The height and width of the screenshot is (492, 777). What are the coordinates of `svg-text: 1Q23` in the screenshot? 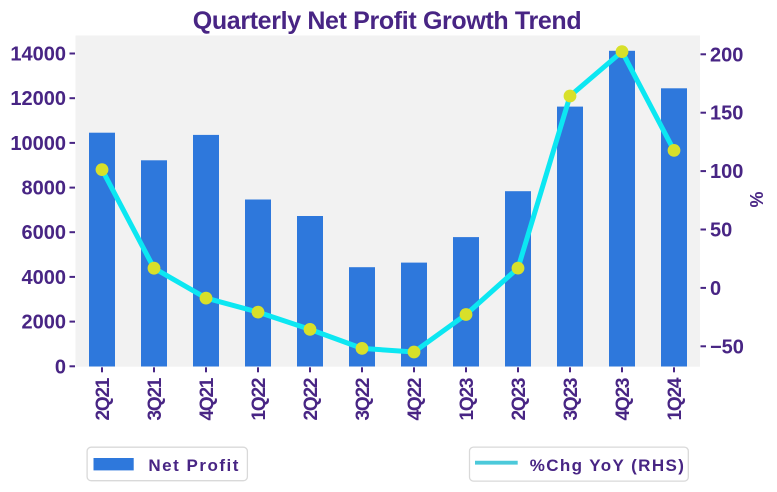 It's located at (467, 399).